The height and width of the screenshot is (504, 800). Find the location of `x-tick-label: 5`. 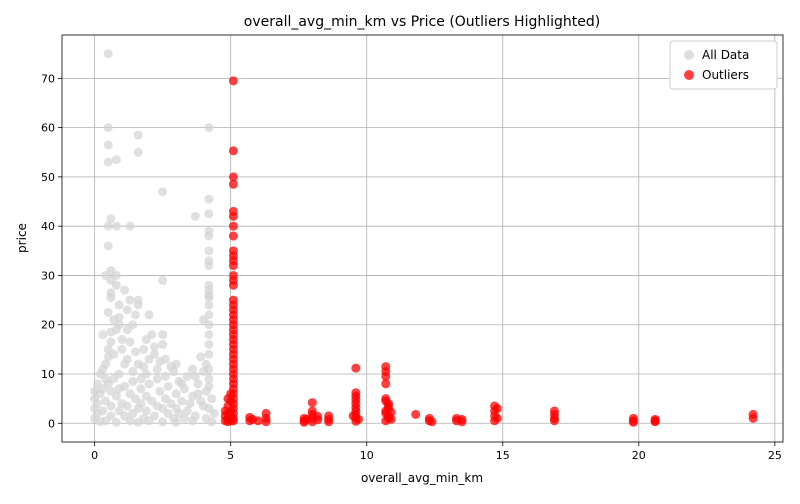

x-tick-label: 5 is located at coordinates (230, 455).